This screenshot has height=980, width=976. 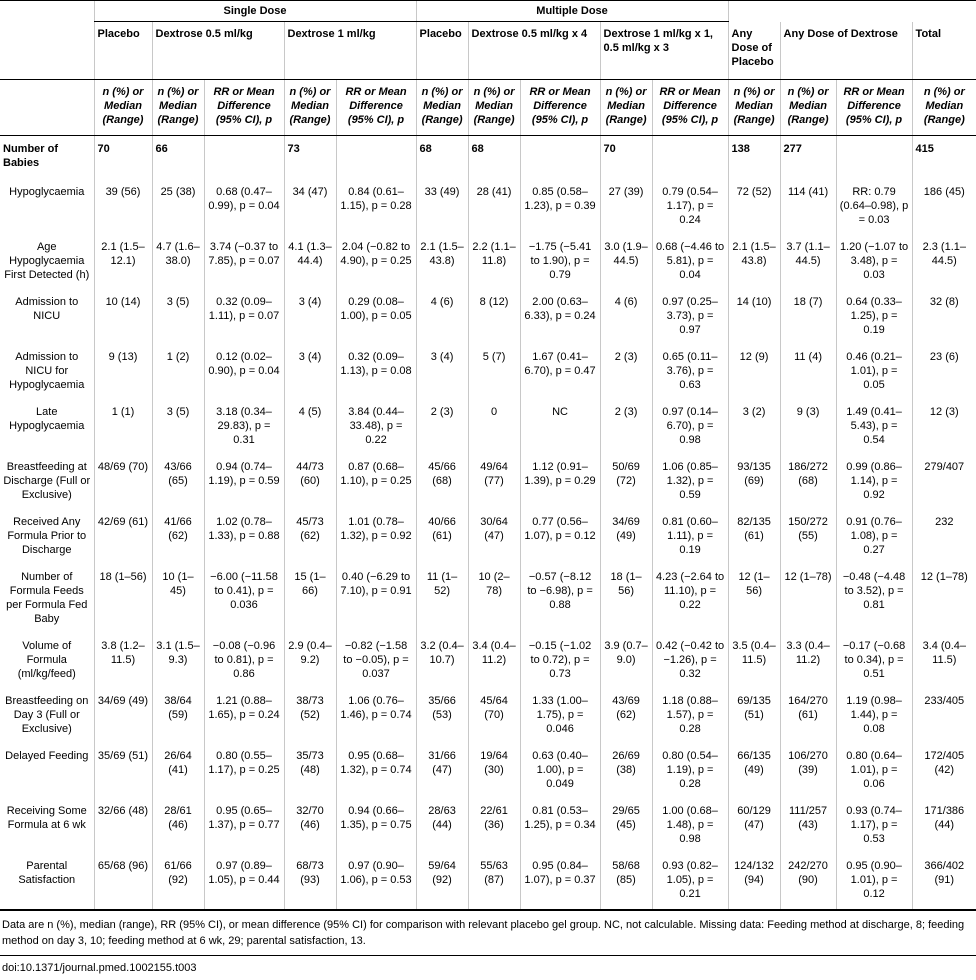 I want to click on doi-link: doi:10.1371/journal.pmed.1002155.t003, so click(x=99, y=967).